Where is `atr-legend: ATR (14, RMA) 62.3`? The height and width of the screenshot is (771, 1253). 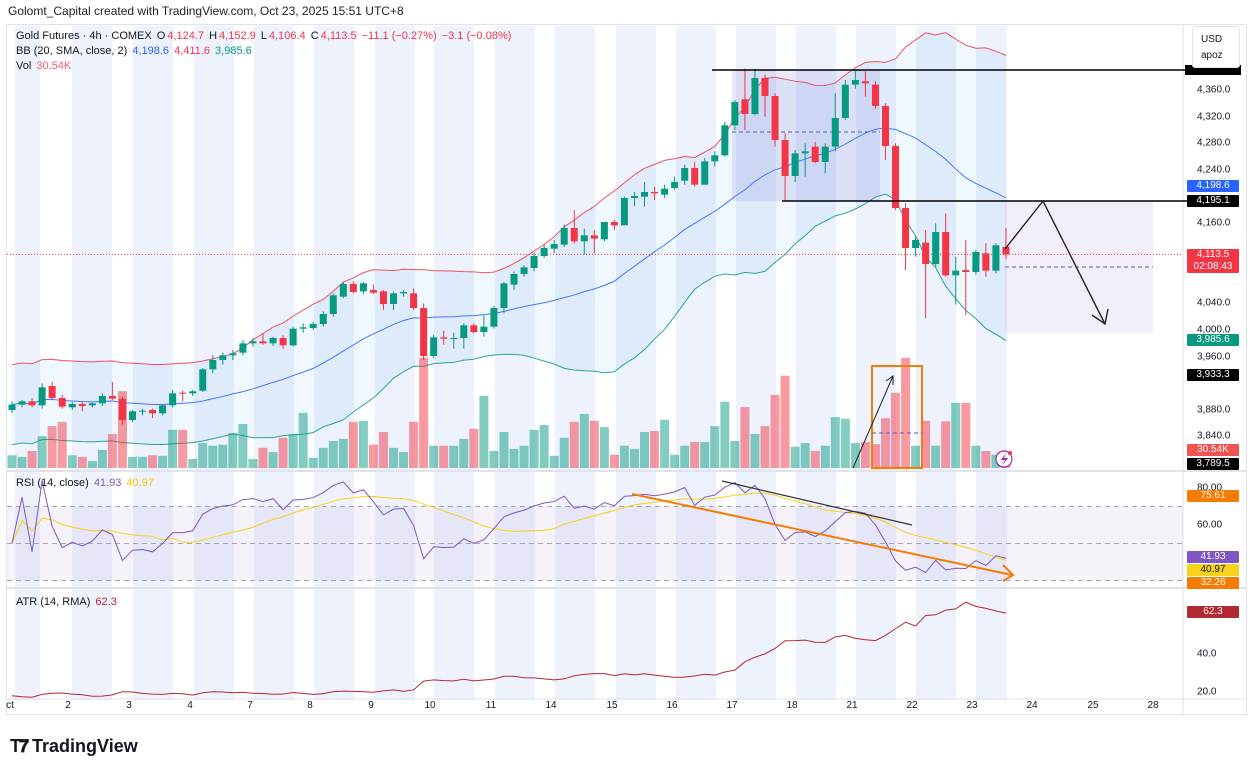 atr-legend: ATR (14, RMA) 62.3 is located at coordinates (67, 602).